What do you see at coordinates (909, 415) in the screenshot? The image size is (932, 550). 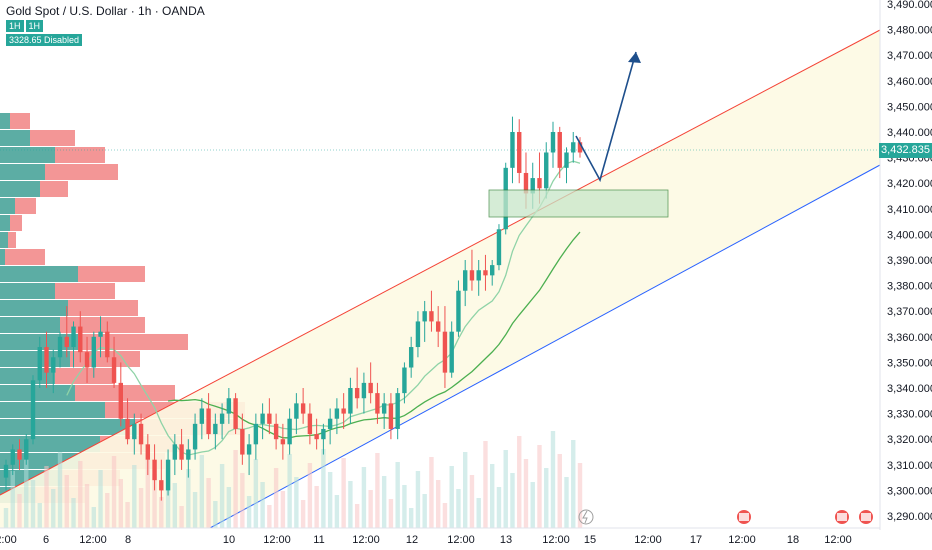 I see `price-tick-label: 3,330.000` at bounding box center [909, 415].